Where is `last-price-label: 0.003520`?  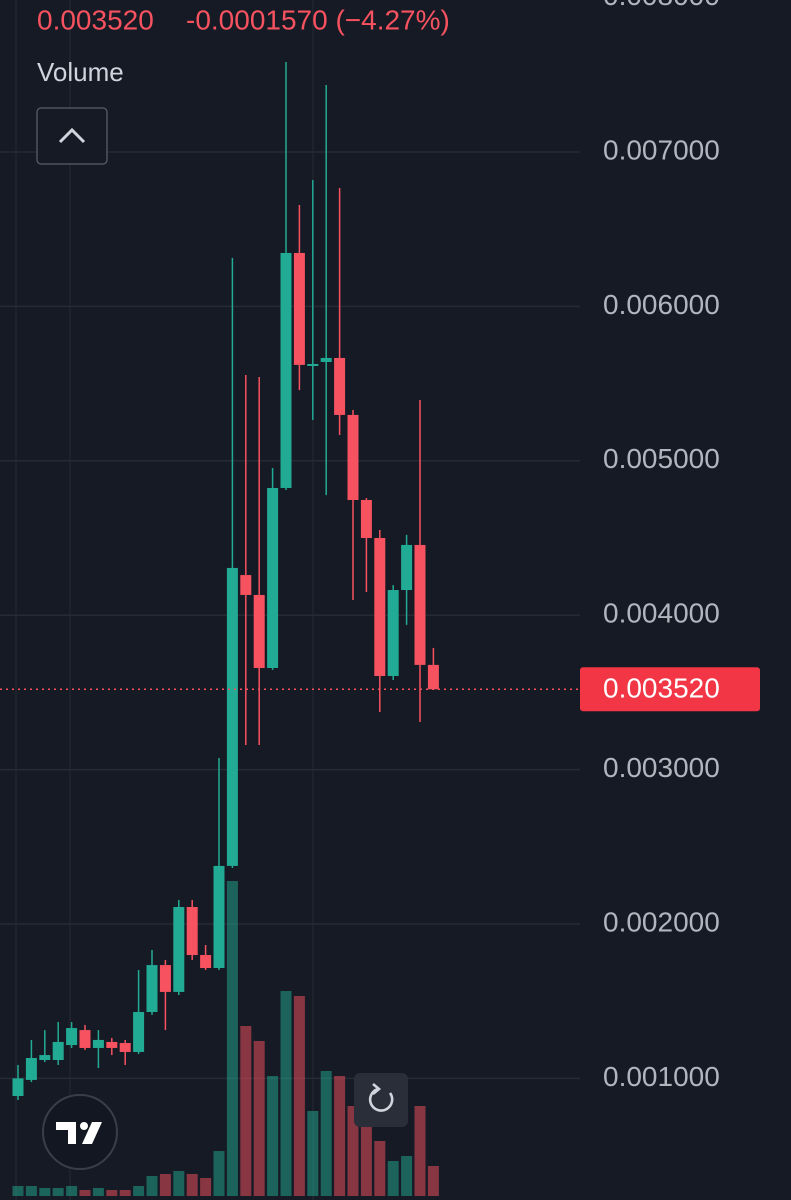
last-price-label: 0.003520 is located at coordinates (661, 688).